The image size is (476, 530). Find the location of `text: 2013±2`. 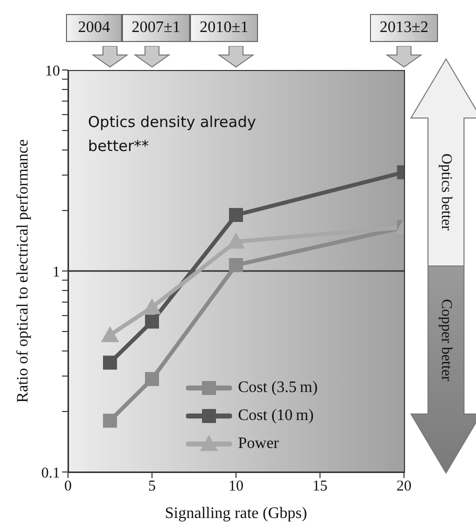

text: 2013±2 is located at coordinates (404, 28).